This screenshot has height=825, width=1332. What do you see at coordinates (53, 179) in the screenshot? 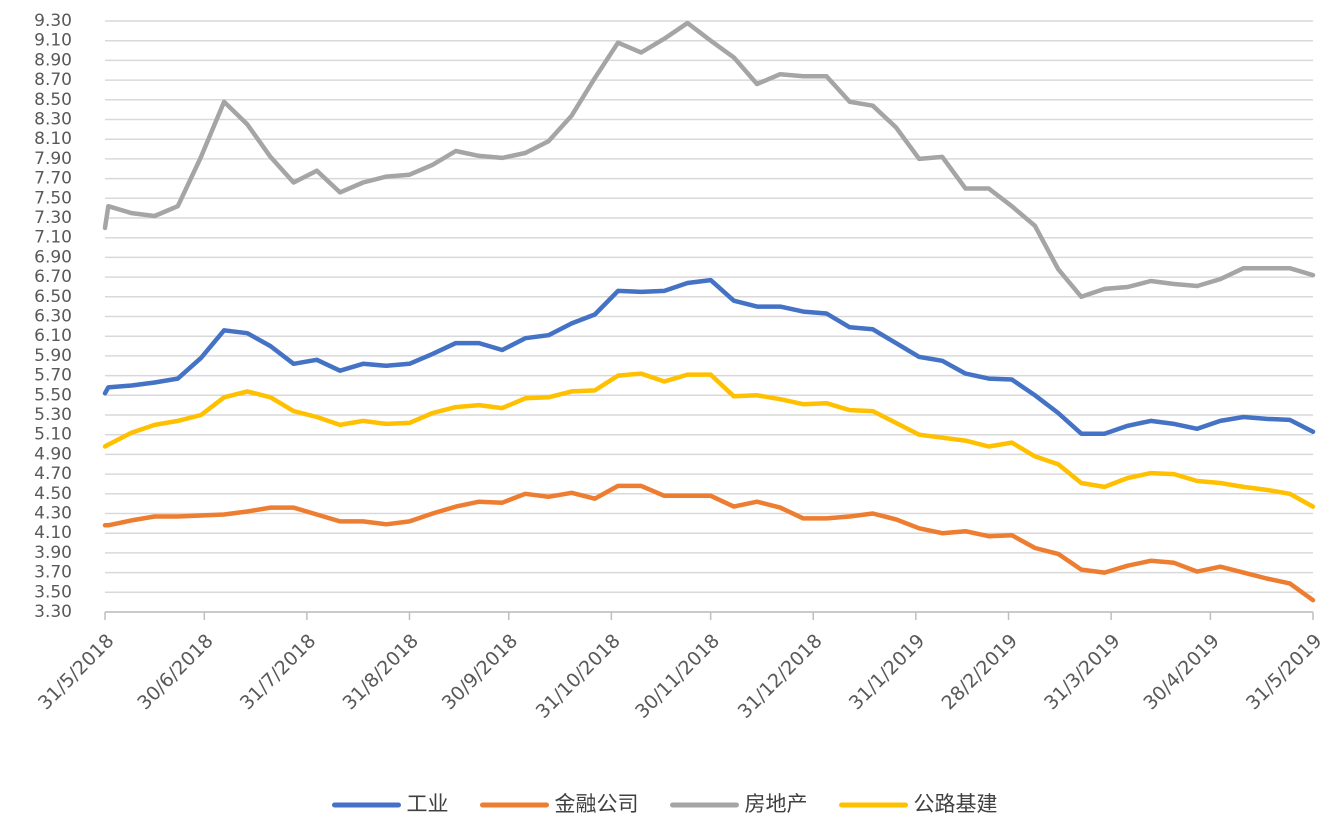
I see `y-tick-label: 7.70` at bounding box center [53, 179].